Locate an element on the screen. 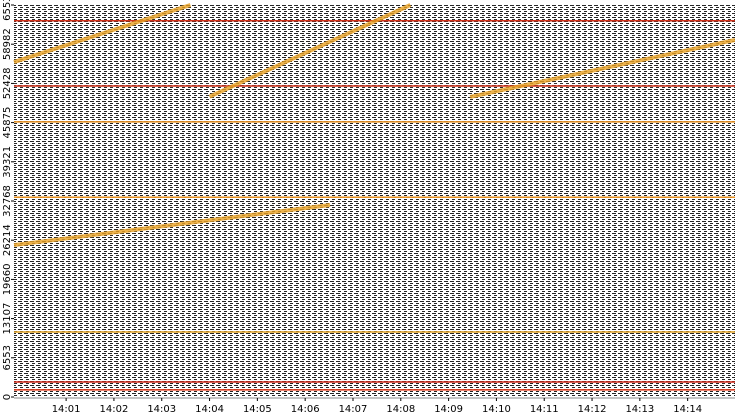 This screenshot has width=735, height=419. y-tick-label: 26214 is located at coordinates (7, 240).